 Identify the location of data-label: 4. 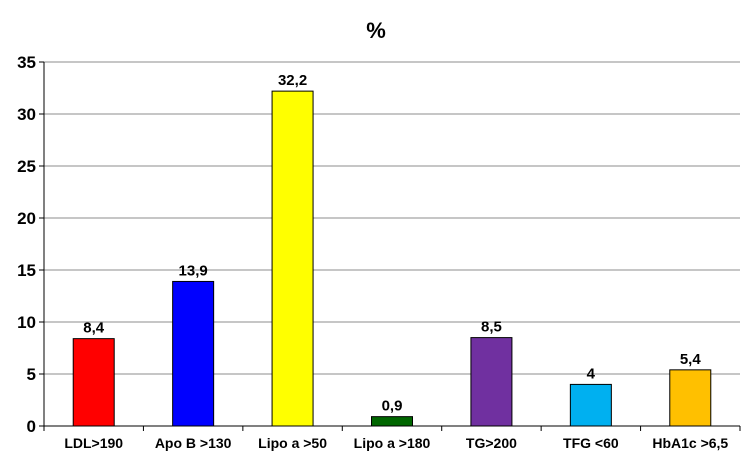
(591, 373).